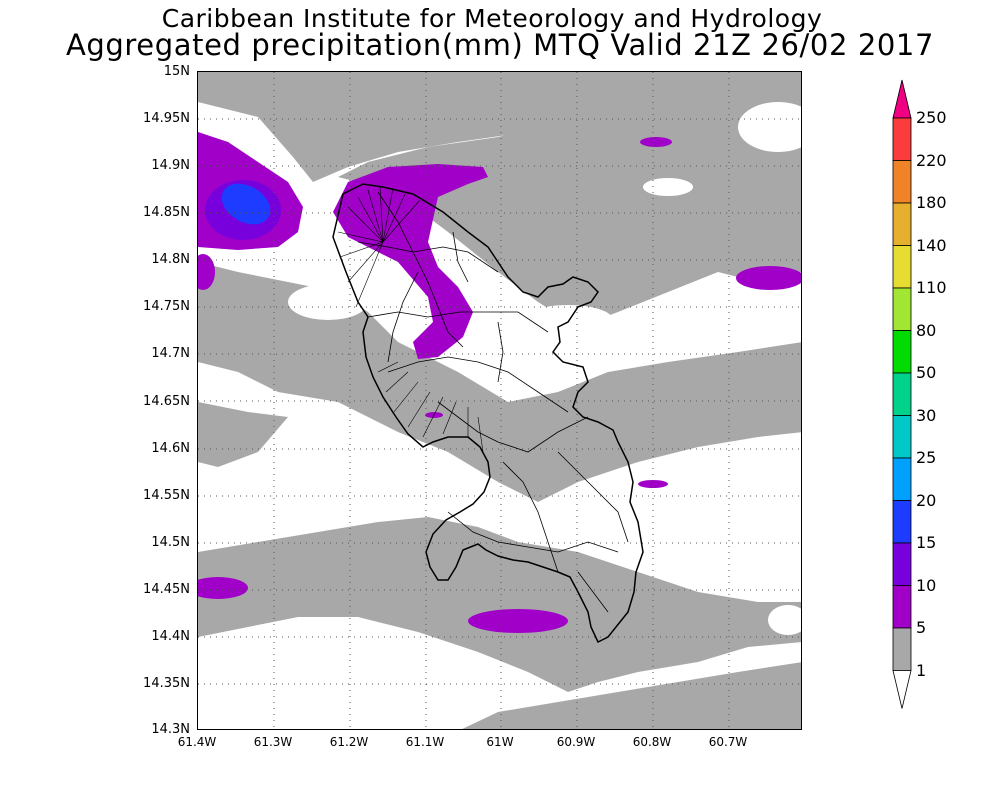  Describe the element at coordinates (768, 278) in the screenshot. I see `precip-area-east-right` at that location.